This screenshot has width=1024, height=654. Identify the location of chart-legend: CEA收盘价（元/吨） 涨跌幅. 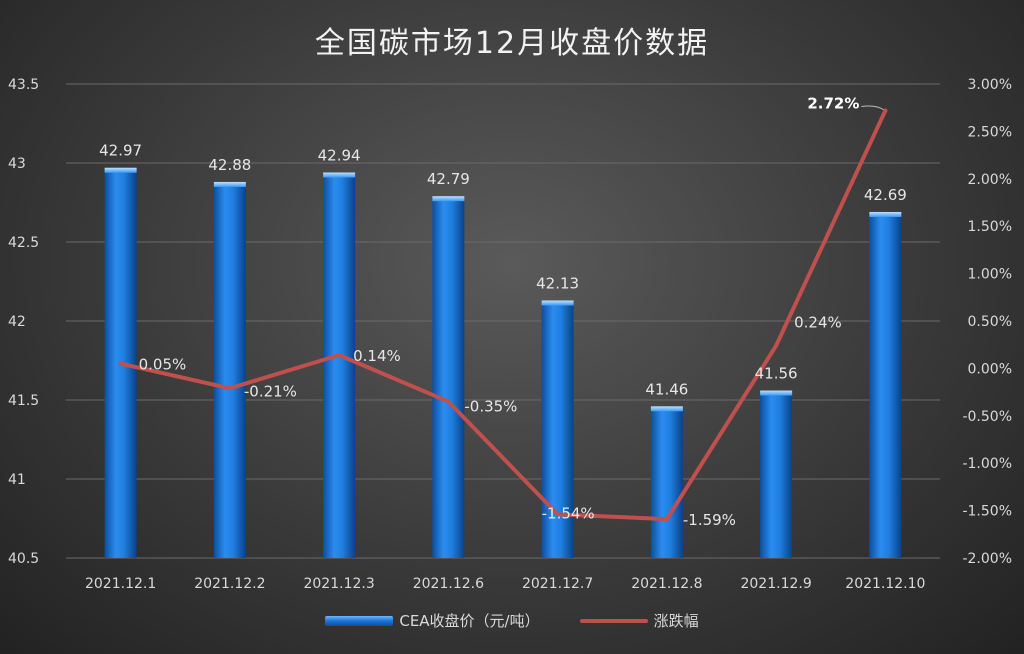
(512, 620).